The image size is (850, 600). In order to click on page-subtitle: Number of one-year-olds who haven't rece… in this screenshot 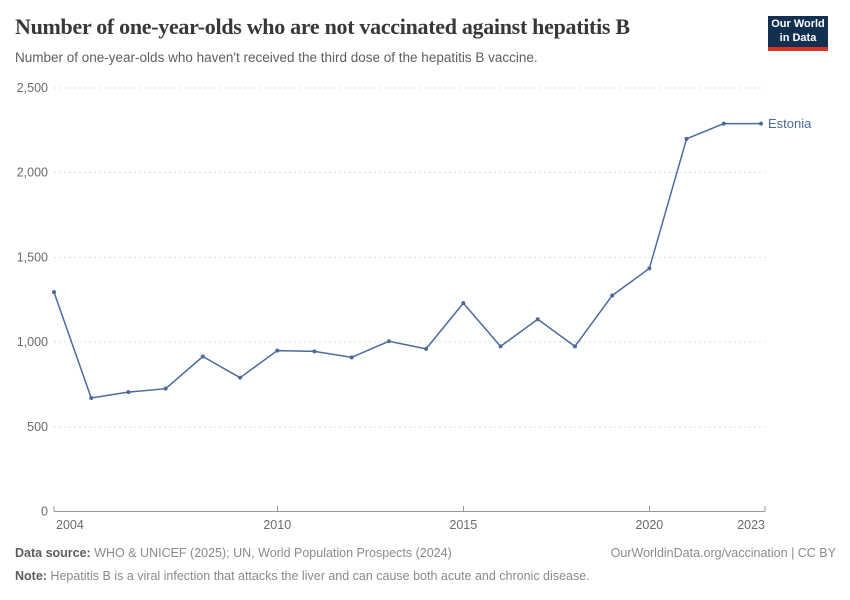, I will do `click(276, 57)`.